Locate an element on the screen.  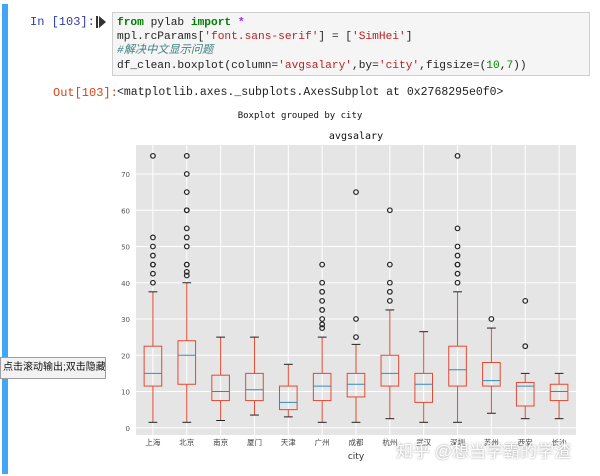
x-tick-label: 上海 is located at coordinates (152, 442).